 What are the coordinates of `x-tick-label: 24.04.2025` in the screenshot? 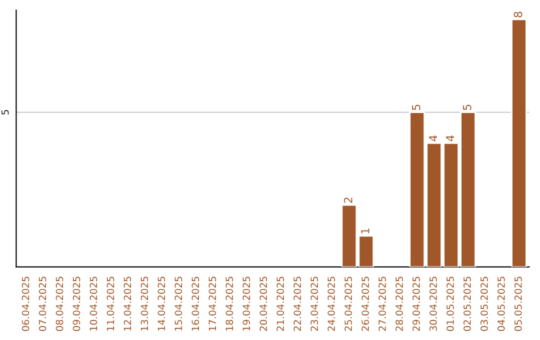 It's located at (331, 303).